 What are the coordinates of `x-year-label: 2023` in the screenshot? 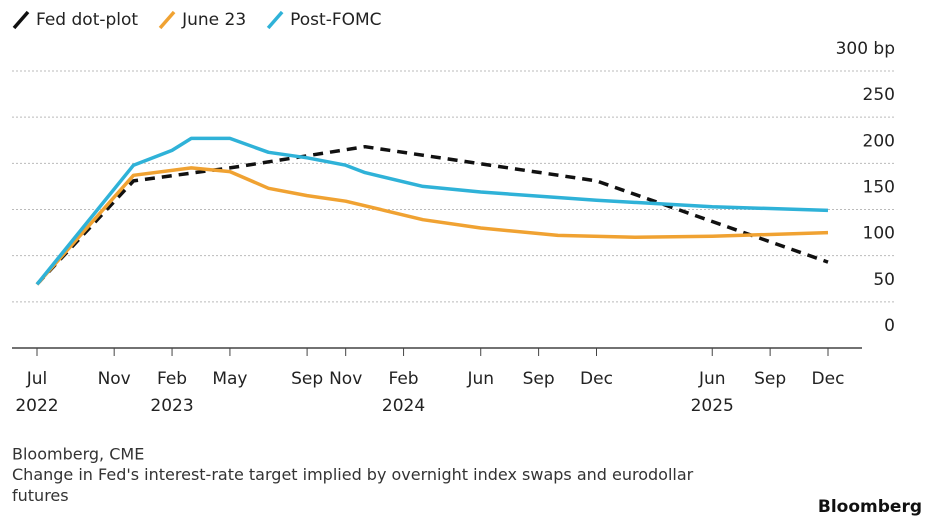 It's located at (171, 406).